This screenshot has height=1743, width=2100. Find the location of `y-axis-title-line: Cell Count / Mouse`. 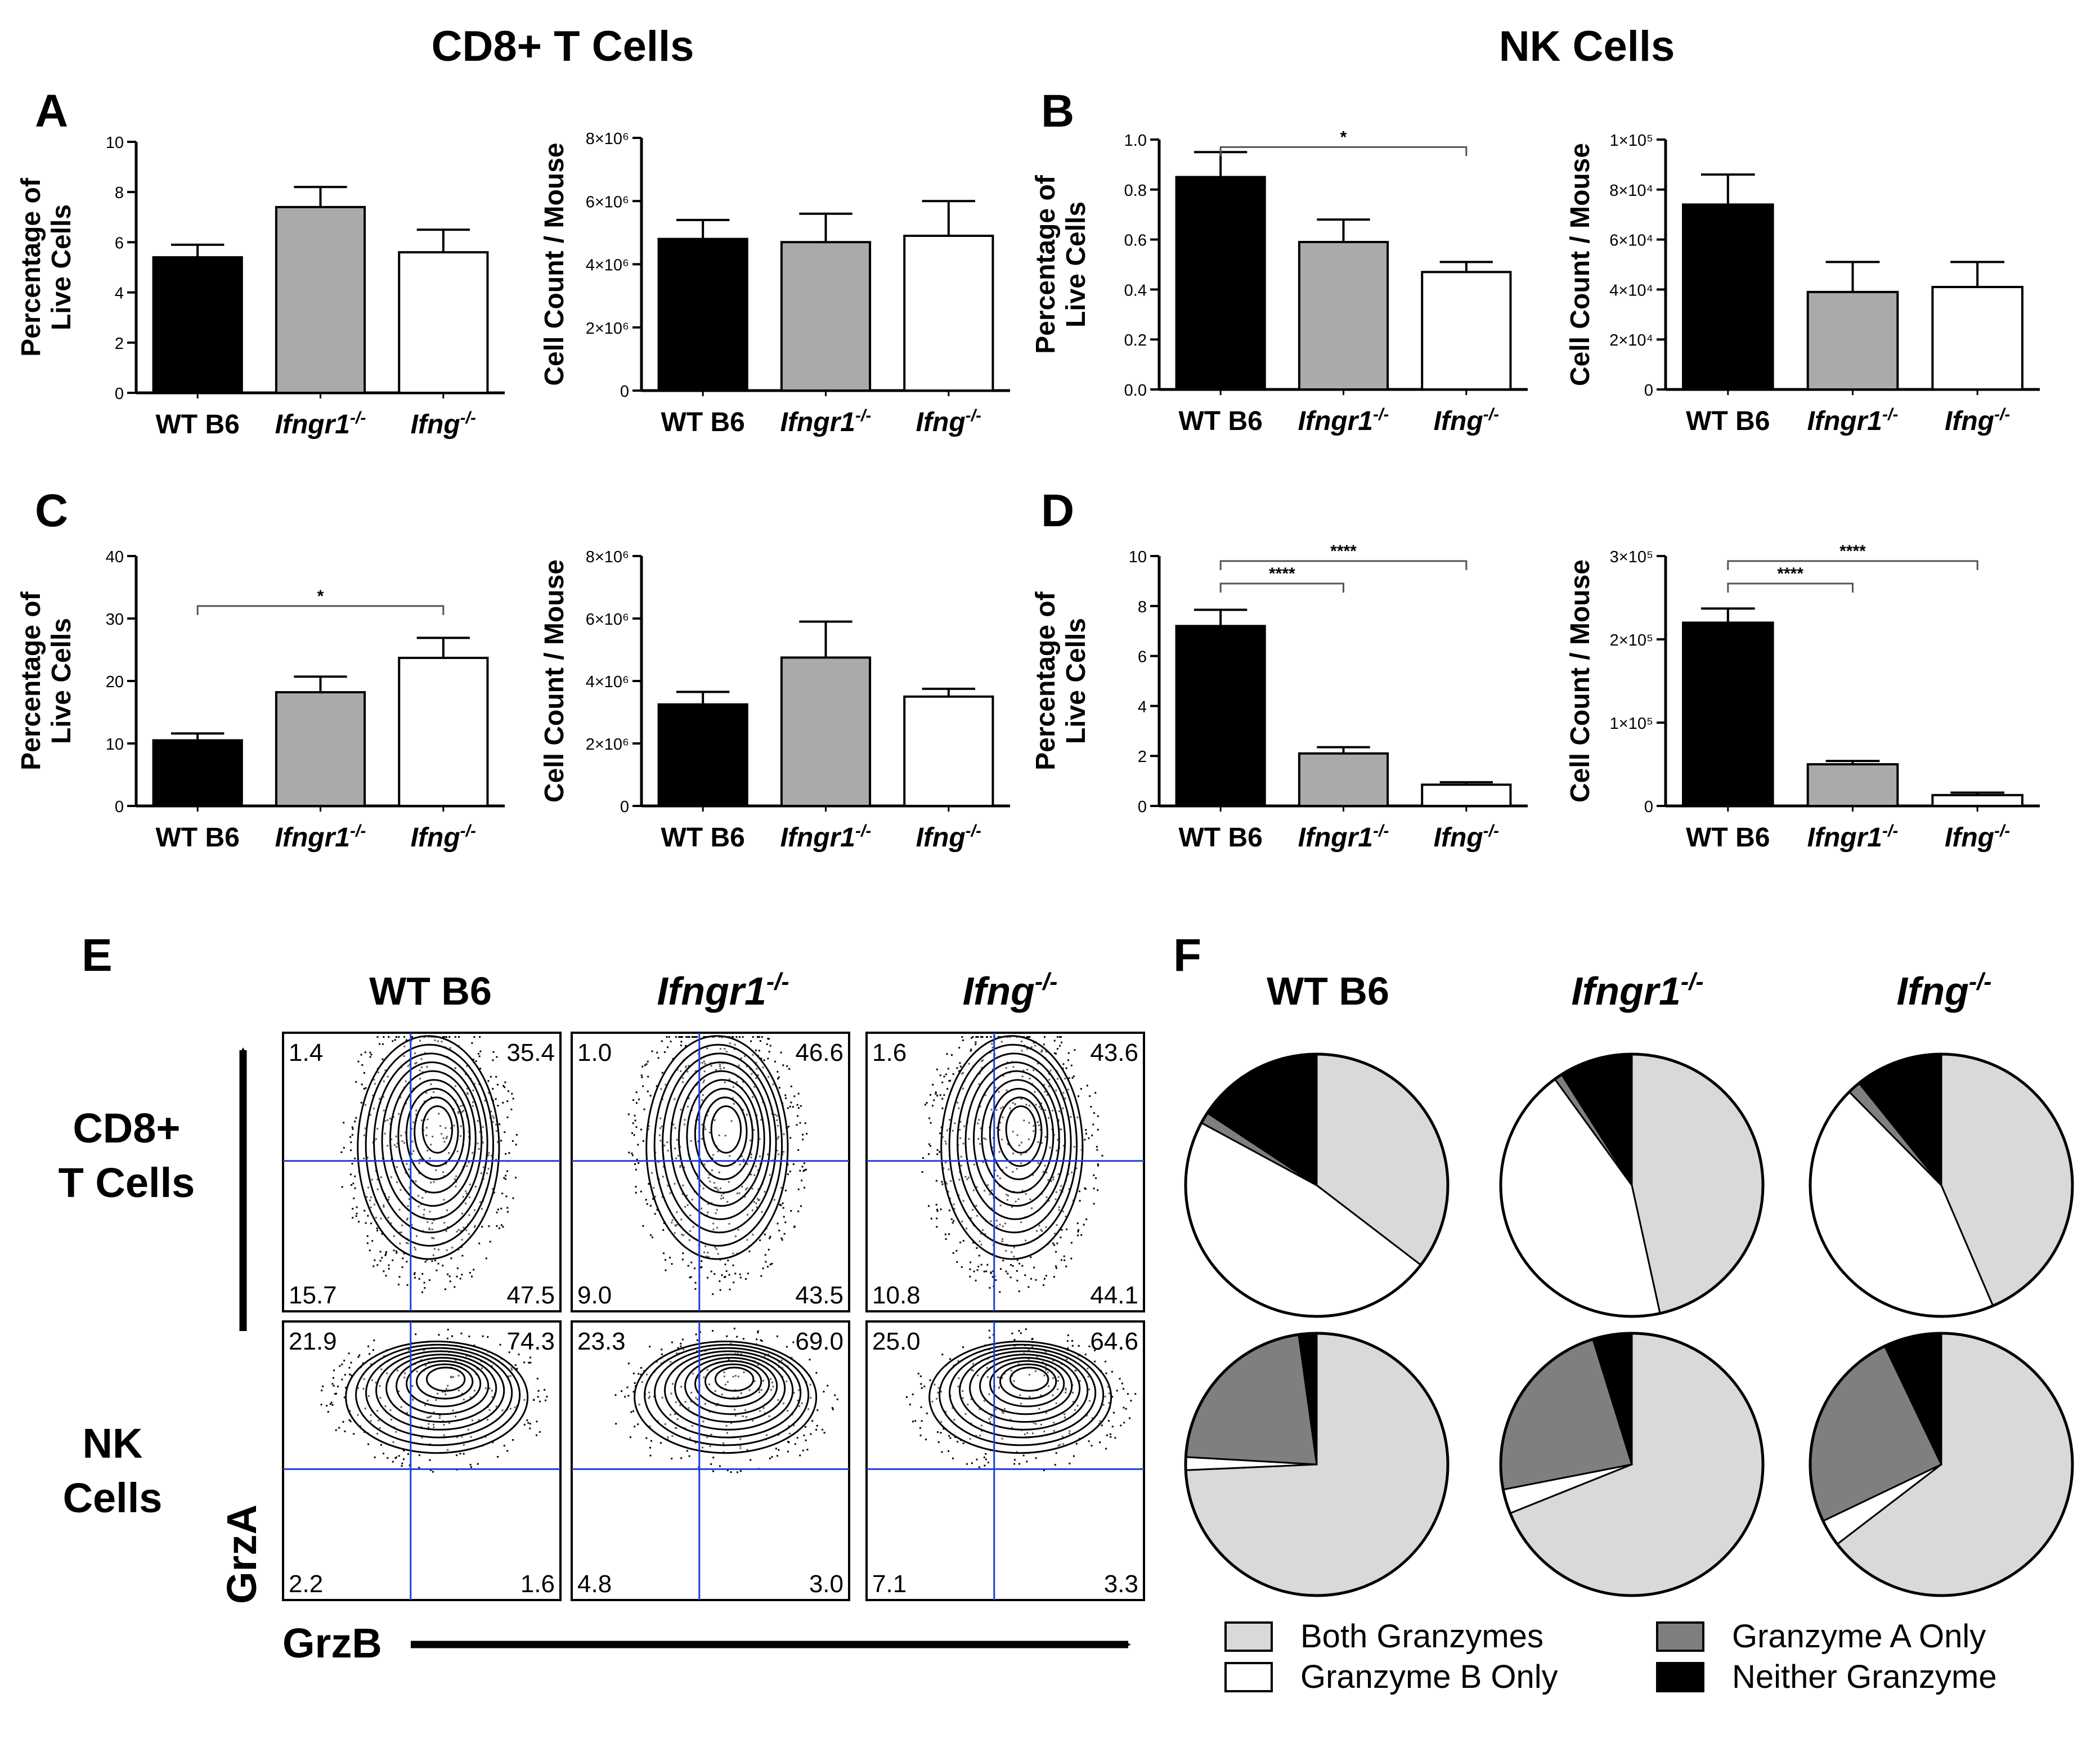

y-axis-title-line: Cell Count / Mouse is located at coordinates (555, 681).